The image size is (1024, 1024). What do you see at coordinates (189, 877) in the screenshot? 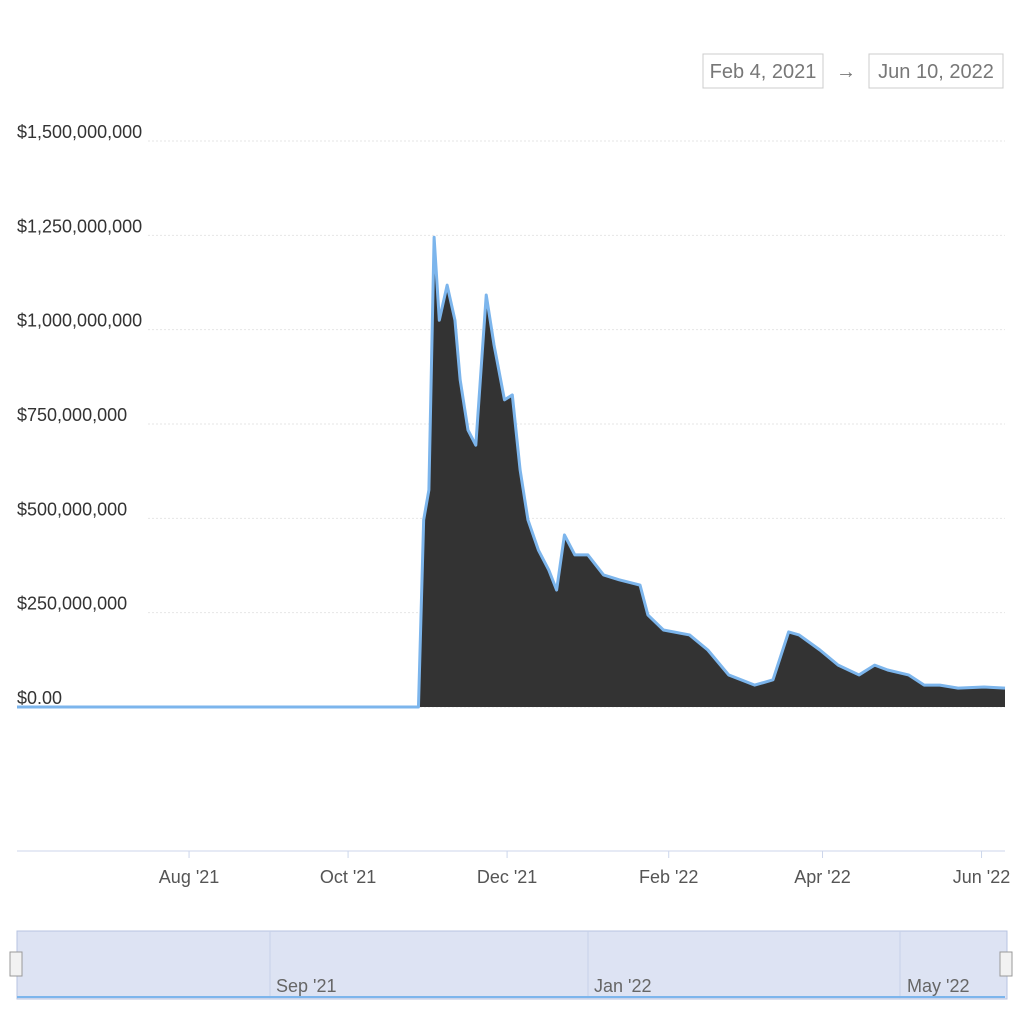
I see `x-tick-label: Aug '21` at bounding box center [189, 877].